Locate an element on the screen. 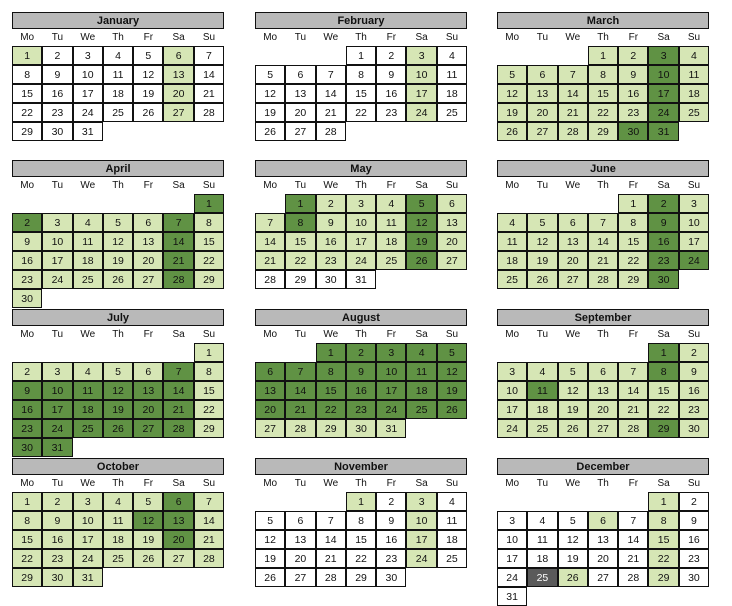  weekday-label: Mo is located at coordinates (270, 483).